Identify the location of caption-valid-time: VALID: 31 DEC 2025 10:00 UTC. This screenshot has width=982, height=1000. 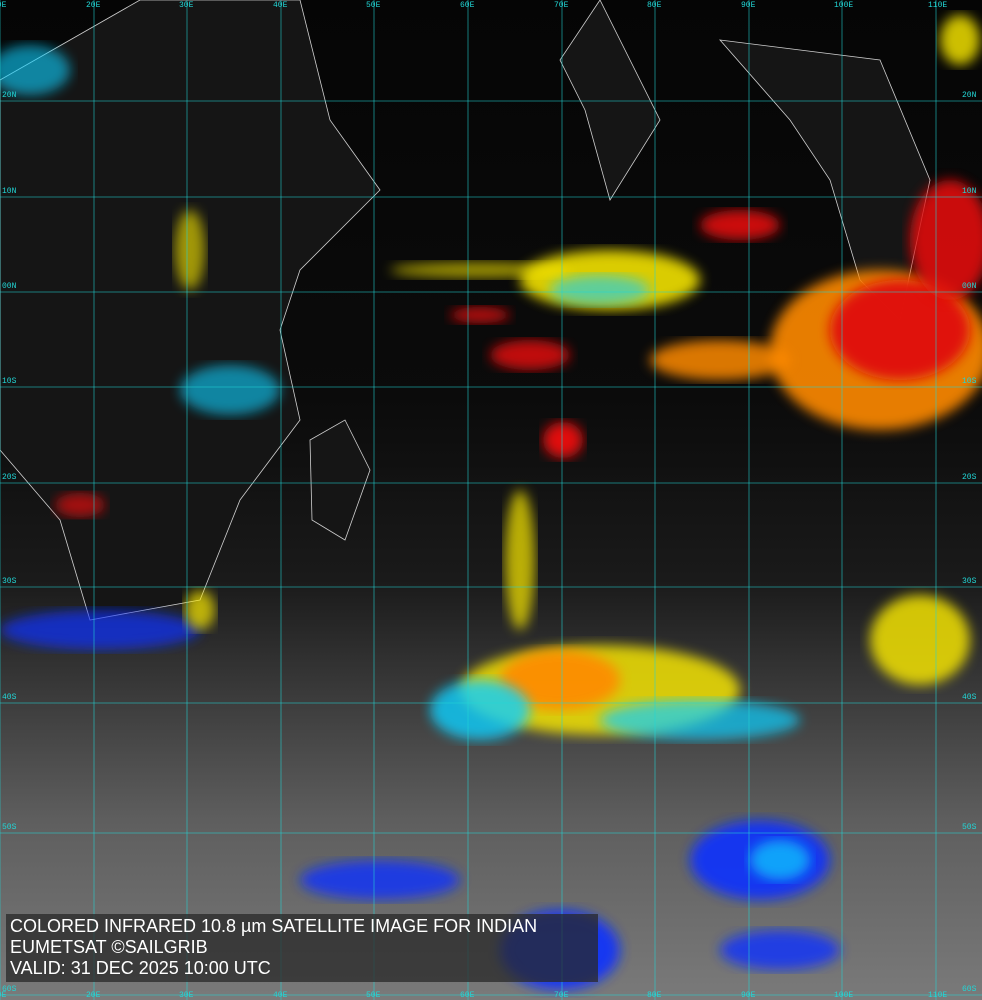
(140, 968).